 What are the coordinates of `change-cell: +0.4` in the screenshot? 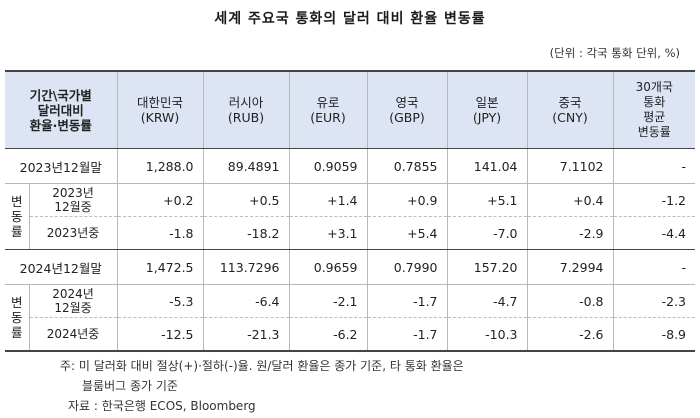 It's located at (570, 200).